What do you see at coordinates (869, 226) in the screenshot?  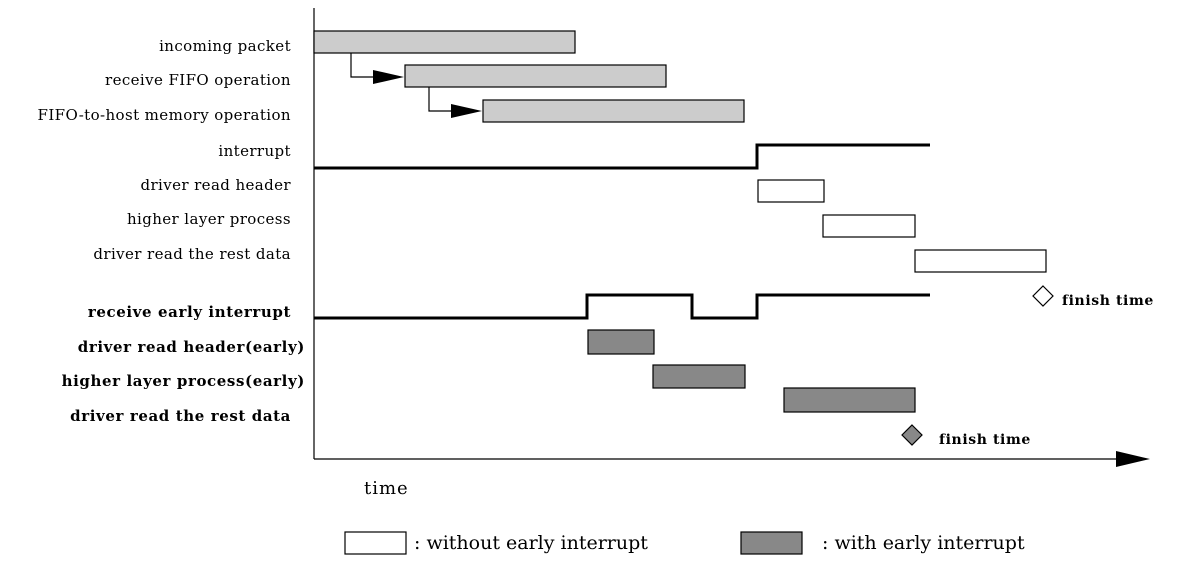 I see `bar-higher-layer-process` at bounding box center [869, 226].